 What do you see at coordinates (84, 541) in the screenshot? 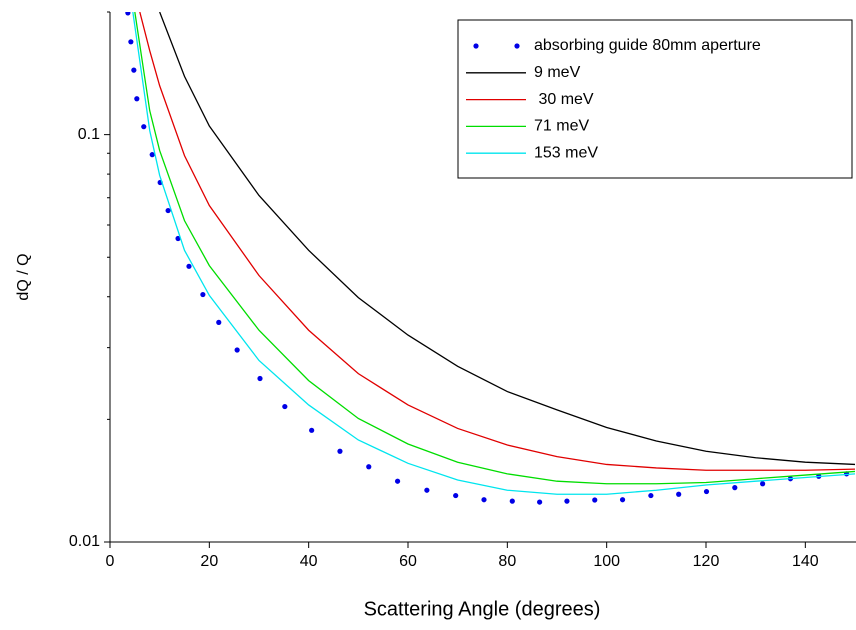
I see `y-tick-label: 0.01` at bounding box center [84, 541].